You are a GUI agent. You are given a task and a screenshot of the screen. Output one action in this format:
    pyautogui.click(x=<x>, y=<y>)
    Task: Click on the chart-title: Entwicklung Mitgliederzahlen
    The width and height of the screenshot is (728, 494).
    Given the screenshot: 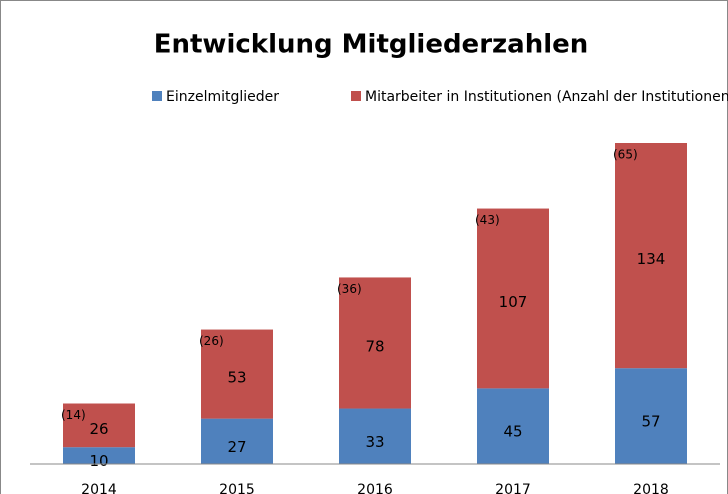 What is the action you would take?
    pyautogui.click(x=371, y=45)
    